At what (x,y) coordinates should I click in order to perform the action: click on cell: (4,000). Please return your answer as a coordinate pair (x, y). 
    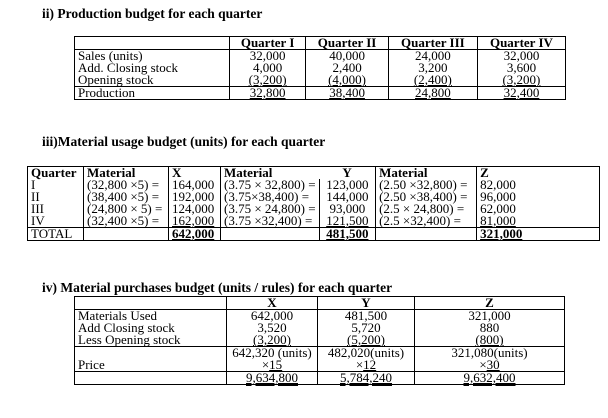
    Looking at the image, I should click on (347, 80).